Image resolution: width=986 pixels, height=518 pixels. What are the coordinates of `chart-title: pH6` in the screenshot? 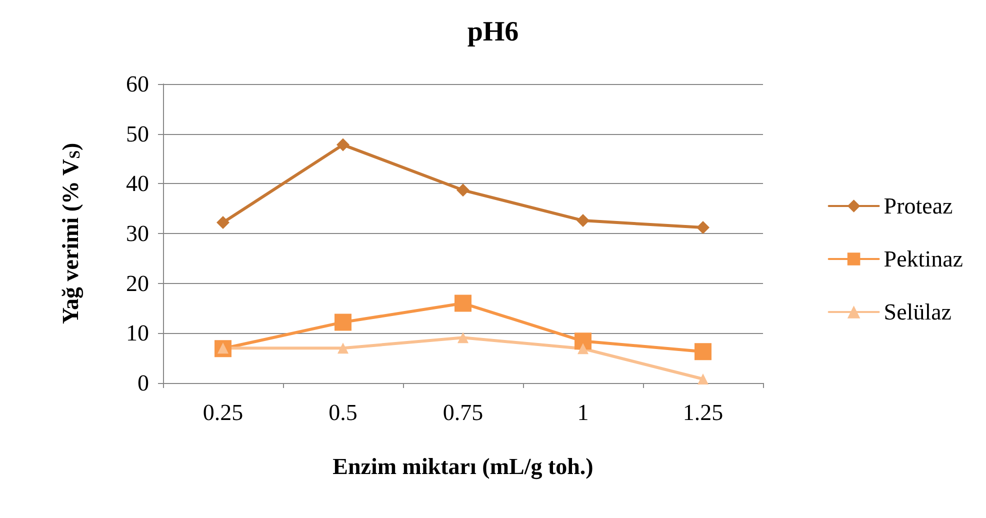 It's located at (493, 32).